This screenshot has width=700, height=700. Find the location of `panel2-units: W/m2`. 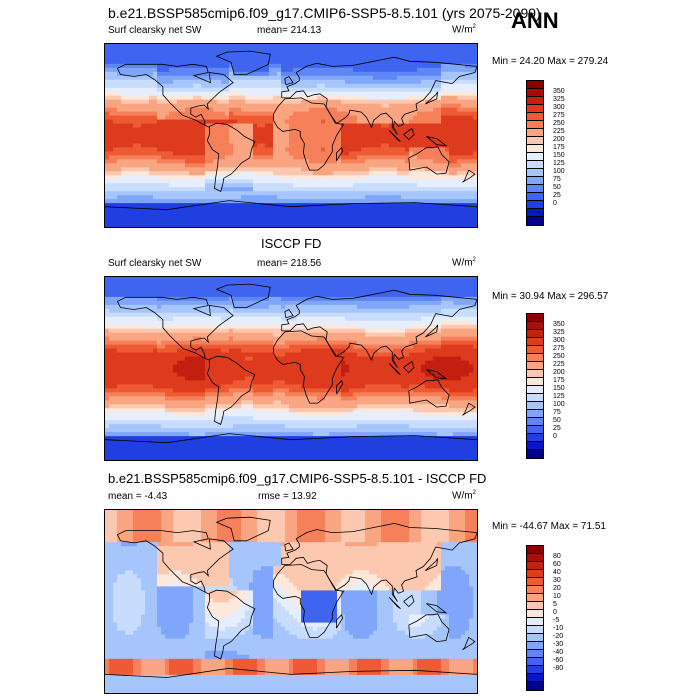

panel2-units: W/m2 is located at coordinates (464, 263).